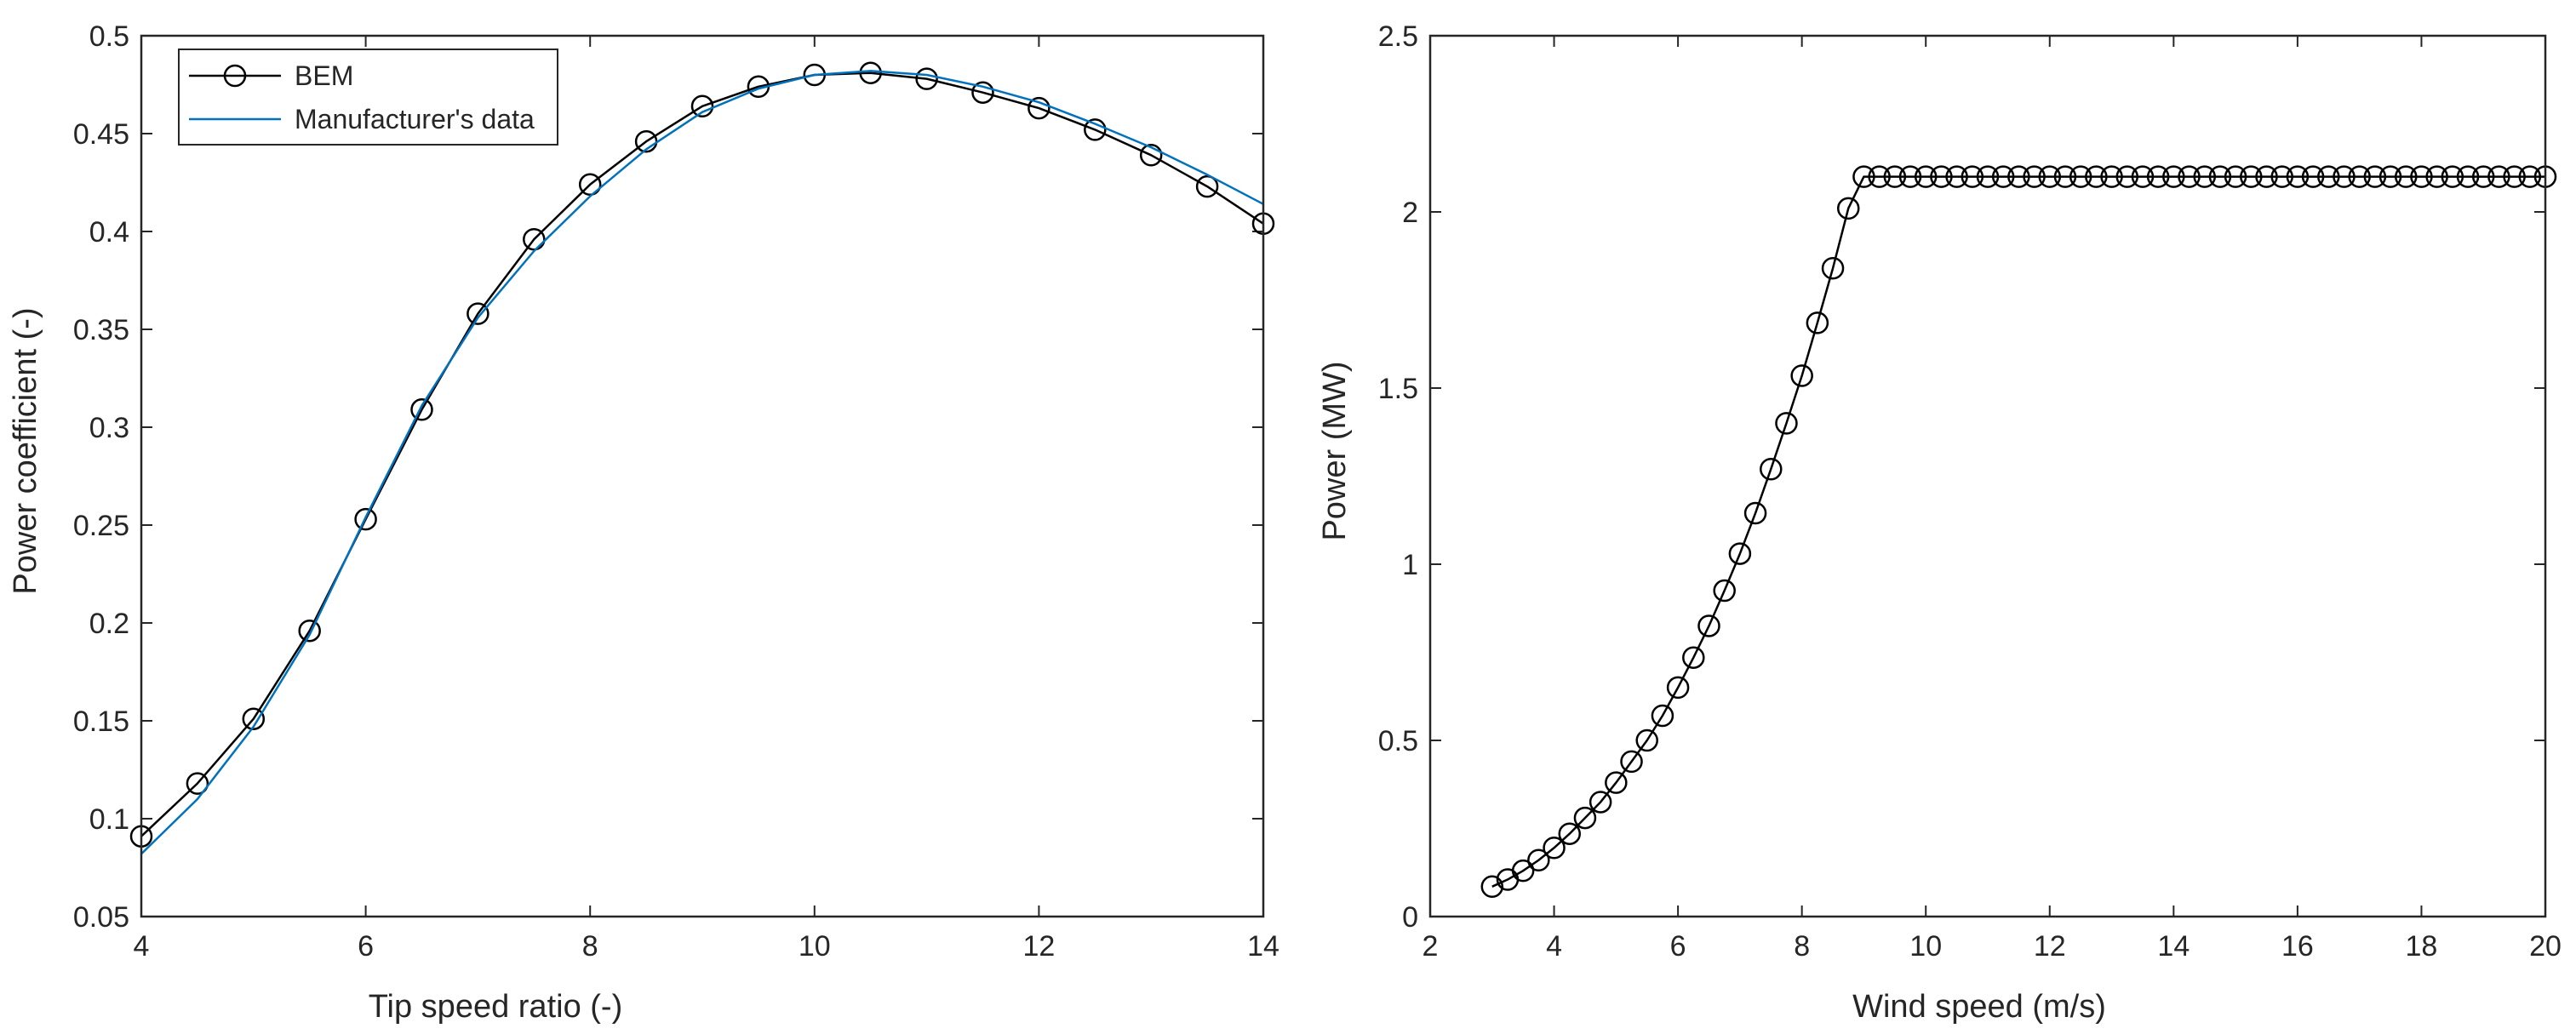 Image resolution: width=2576 pixels, height=1034 pixels. What do you see at coordinates (101, 917) in the screenshot?
I see `cp-tsr-y-tick-label: 0.05` at bounding box center [101, 917].